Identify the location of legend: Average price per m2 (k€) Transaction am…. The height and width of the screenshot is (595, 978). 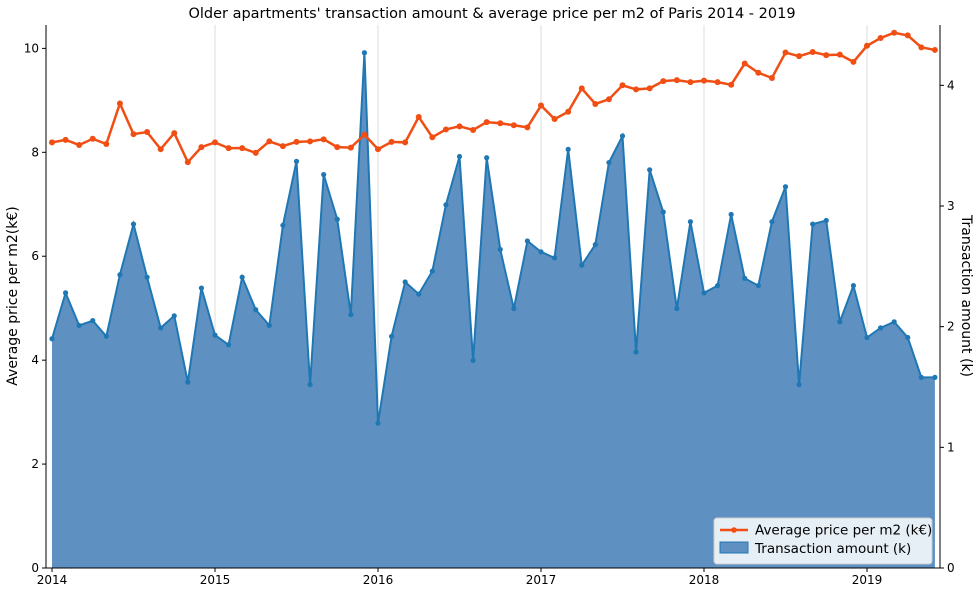
(823, 541).